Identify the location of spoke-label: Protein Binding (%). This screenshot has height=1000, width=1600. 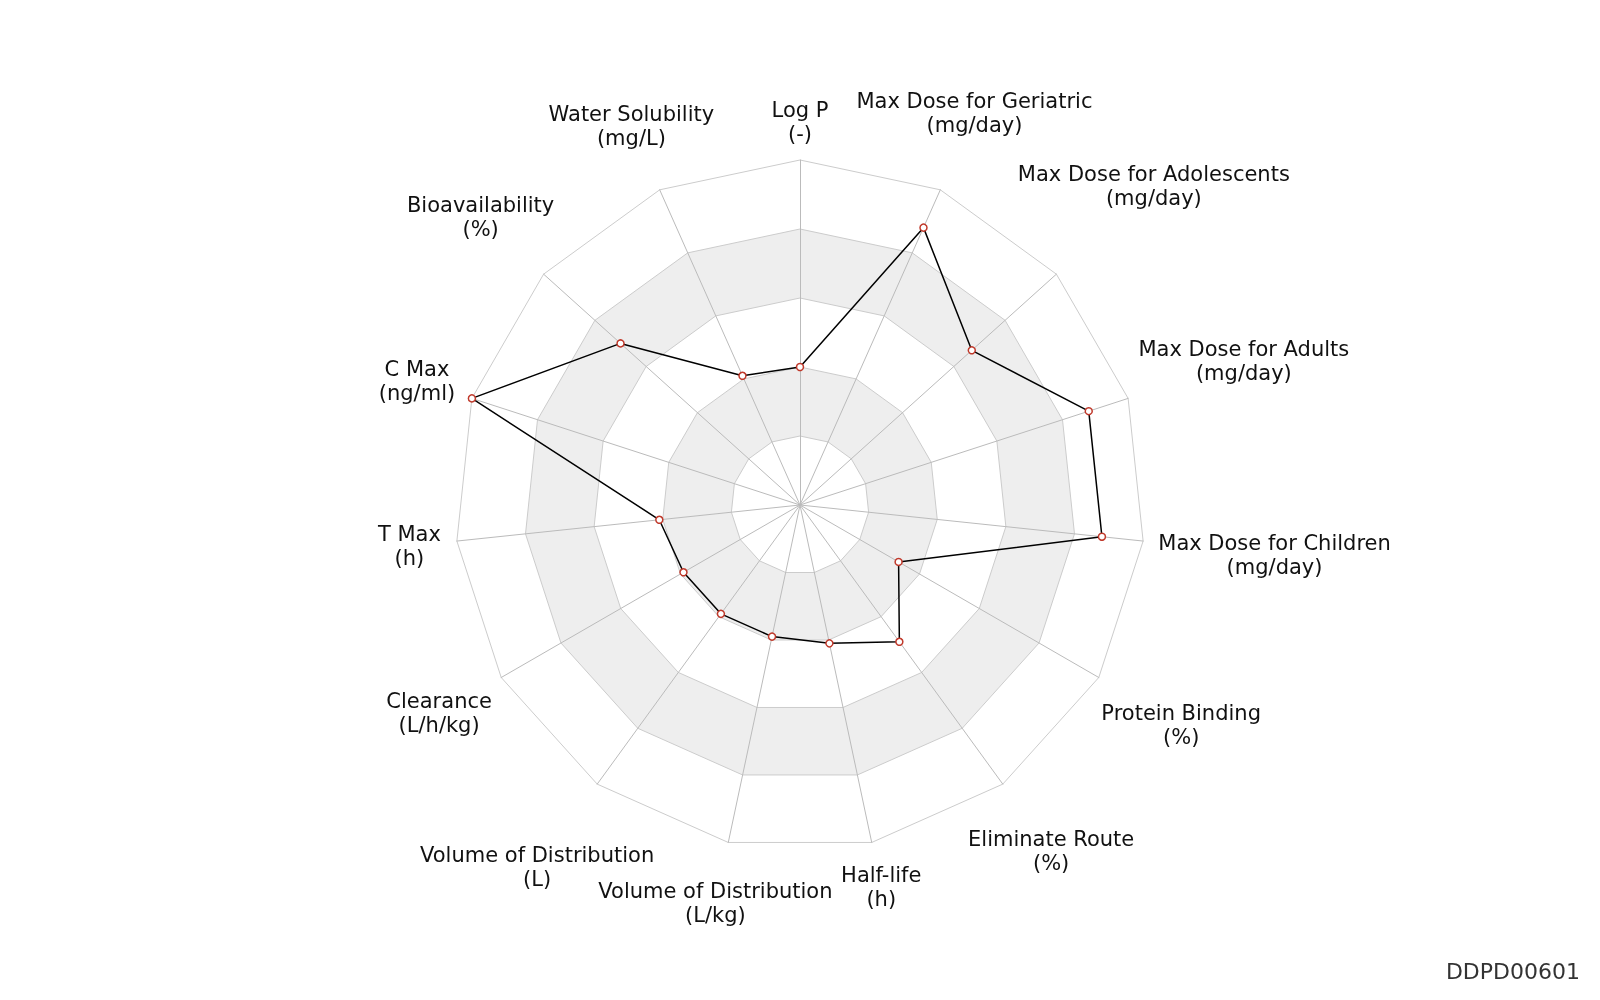
(1181, 725).